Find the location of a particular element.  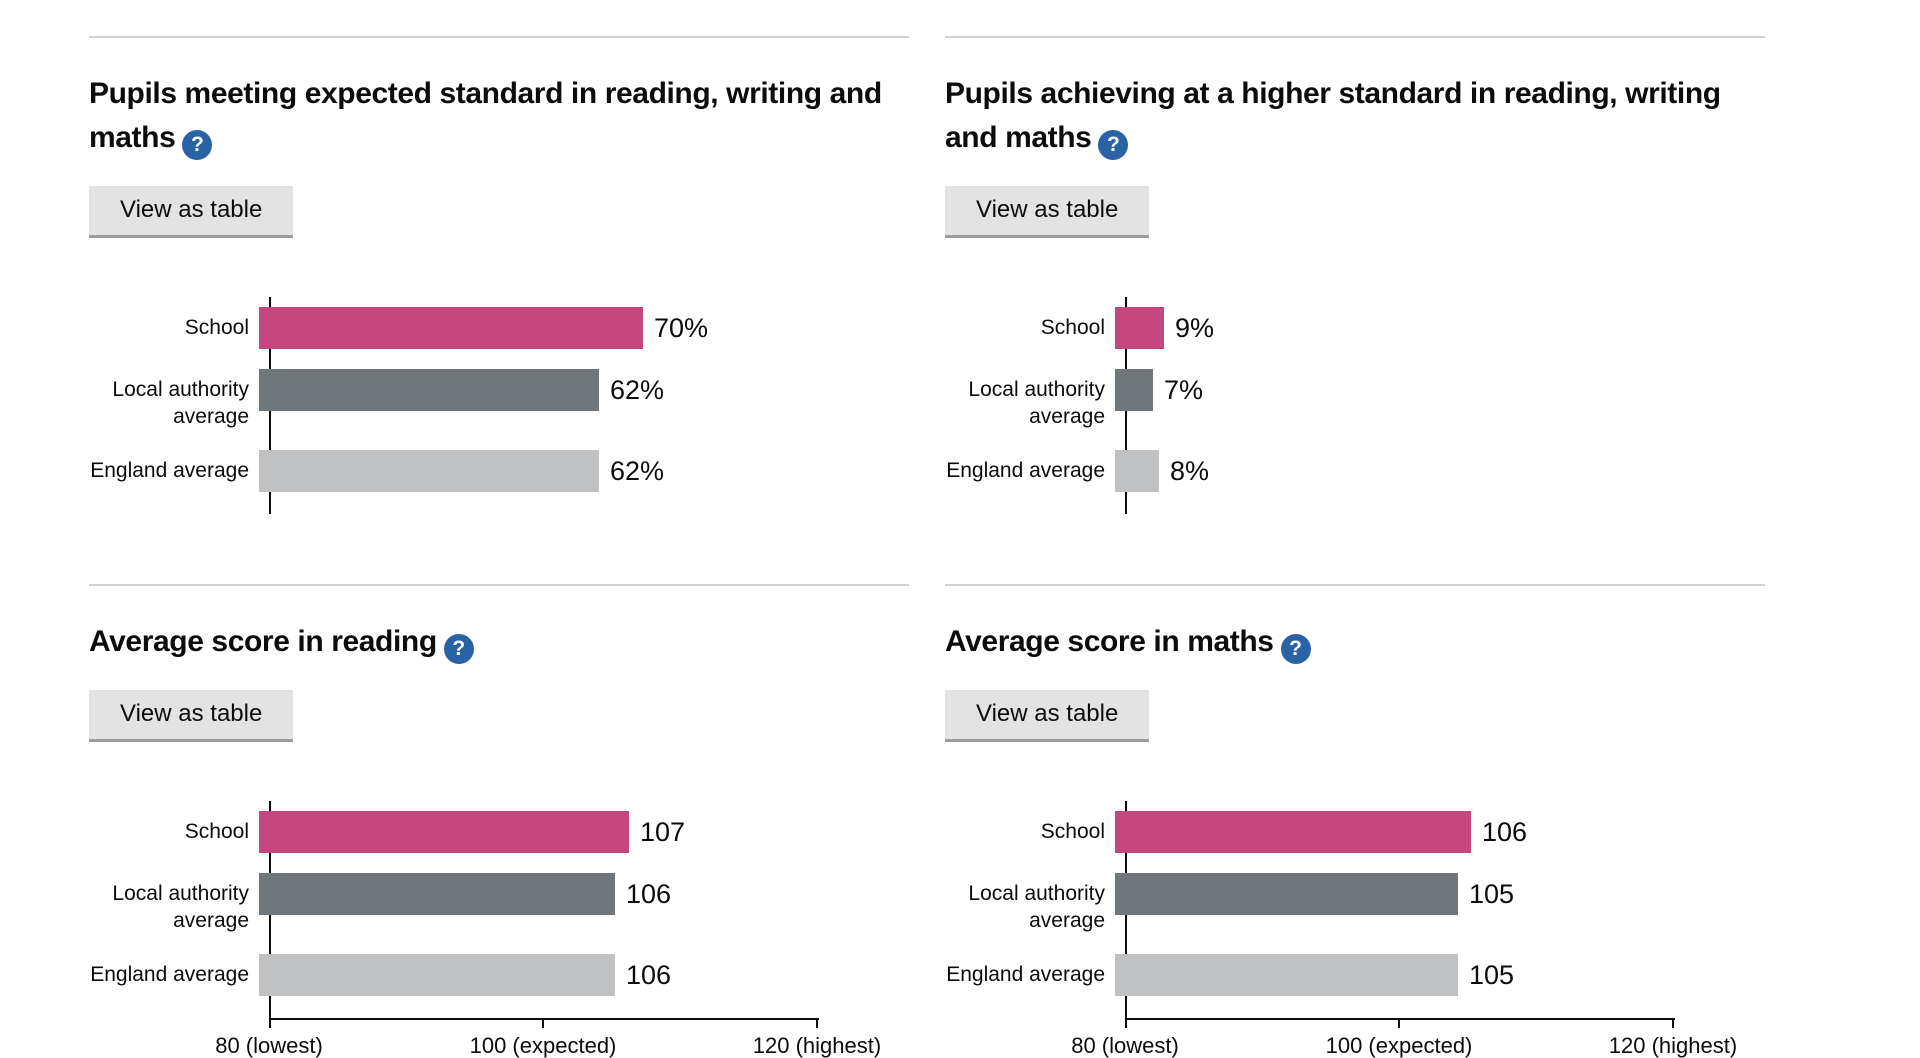

bar-row: Local authority average 105 is located at coordinates (1321, 903).